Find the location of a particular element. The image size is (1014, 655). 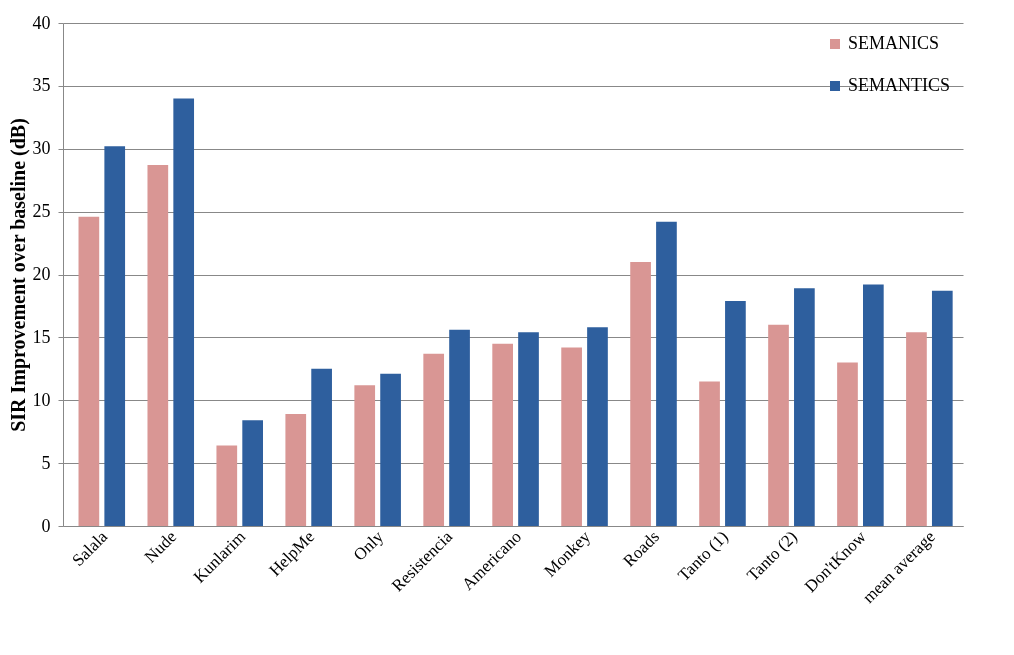

x-tick-label: Only is located at coordinates (368, 545).